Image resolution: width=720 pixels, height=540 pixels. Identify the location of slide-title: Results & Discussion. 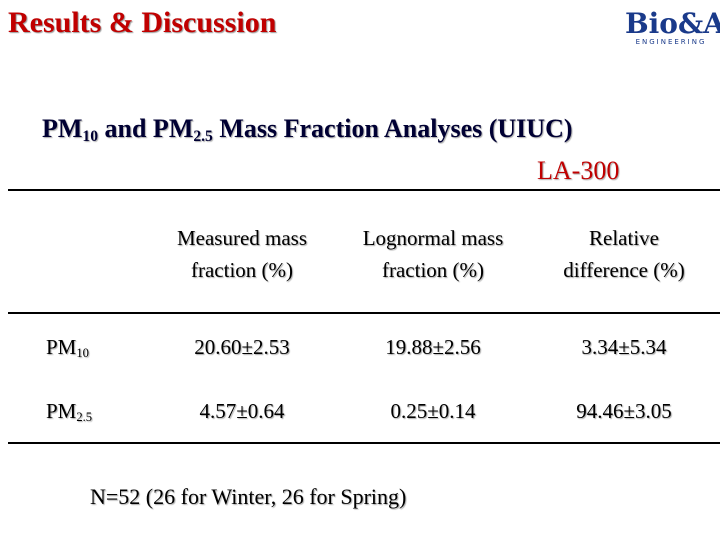
(142, 22).